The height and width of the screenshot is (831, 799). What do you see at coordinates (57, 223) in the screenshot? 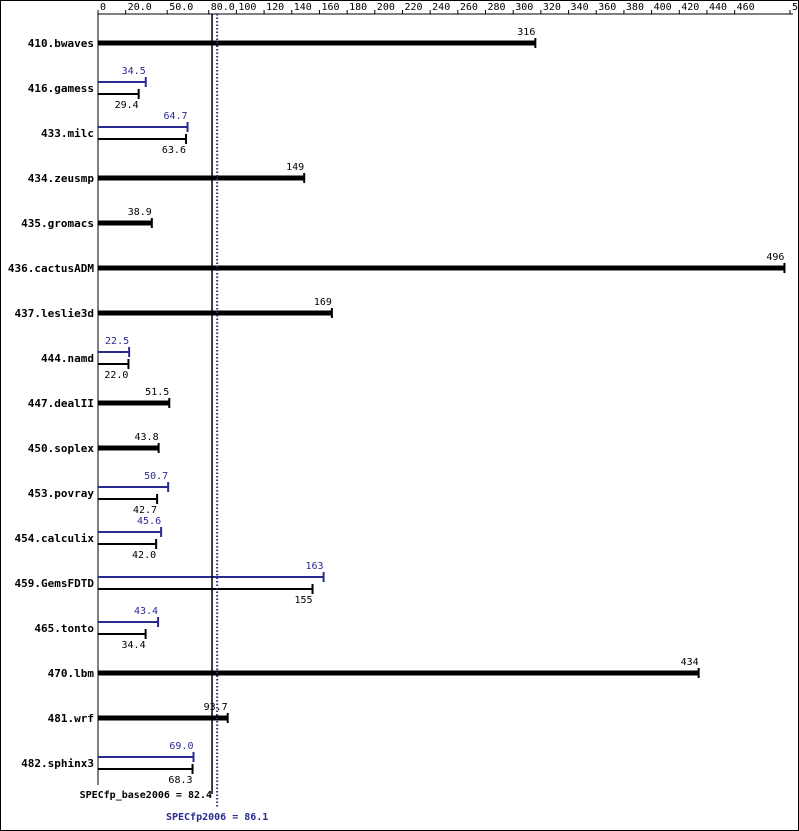
I see `category-label: 435.gromacs` at bounding box center [57, 223].